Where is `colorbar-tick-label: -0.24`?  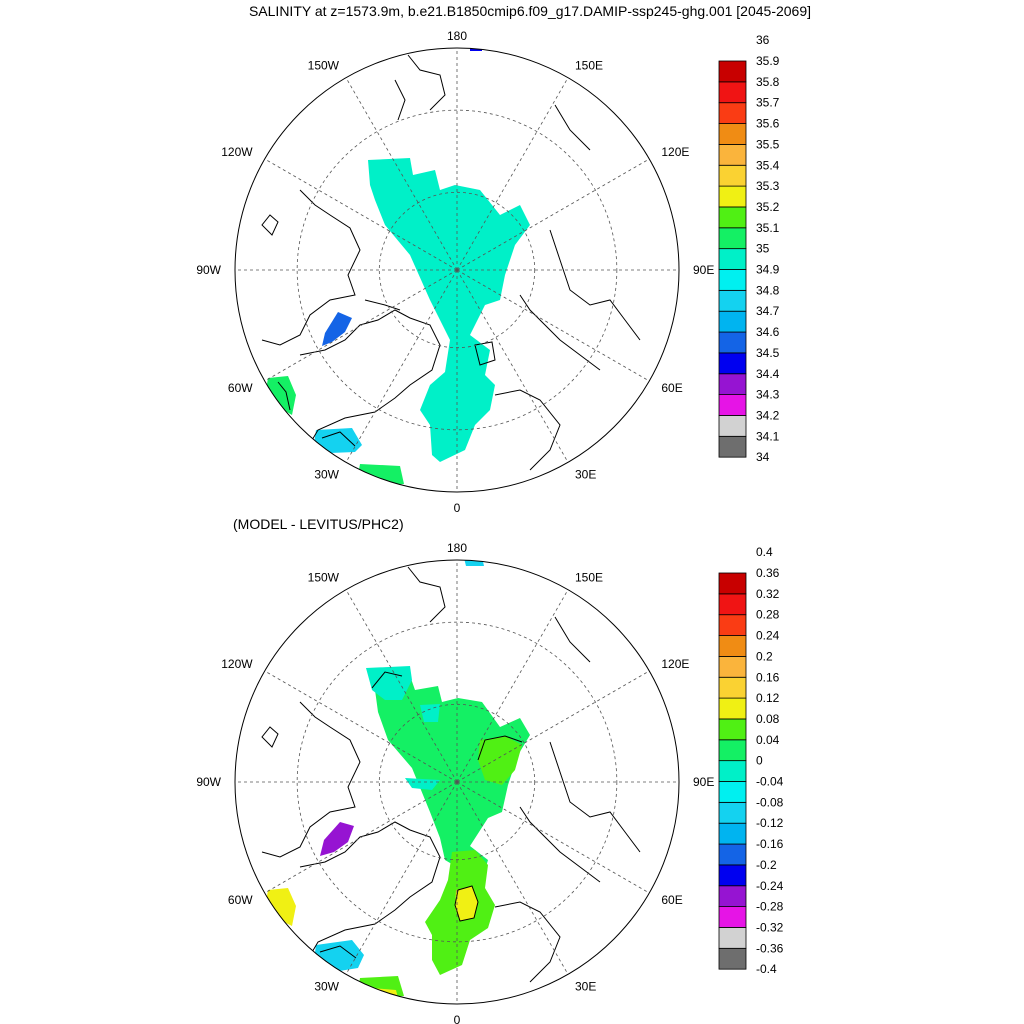
colorbar-tick-label: -0.24 is located at coordinates (770, 886).